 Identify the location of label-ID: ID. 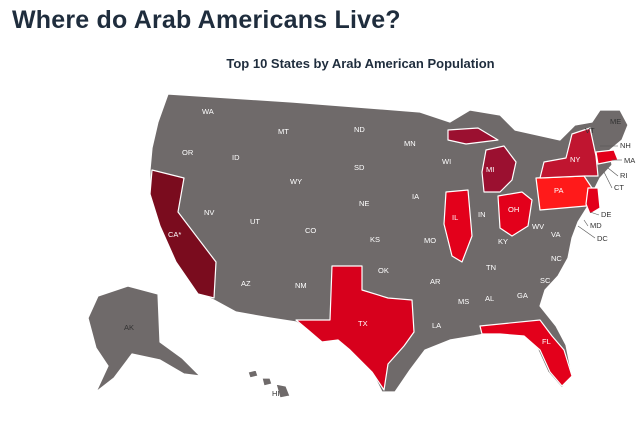
(236, 157).